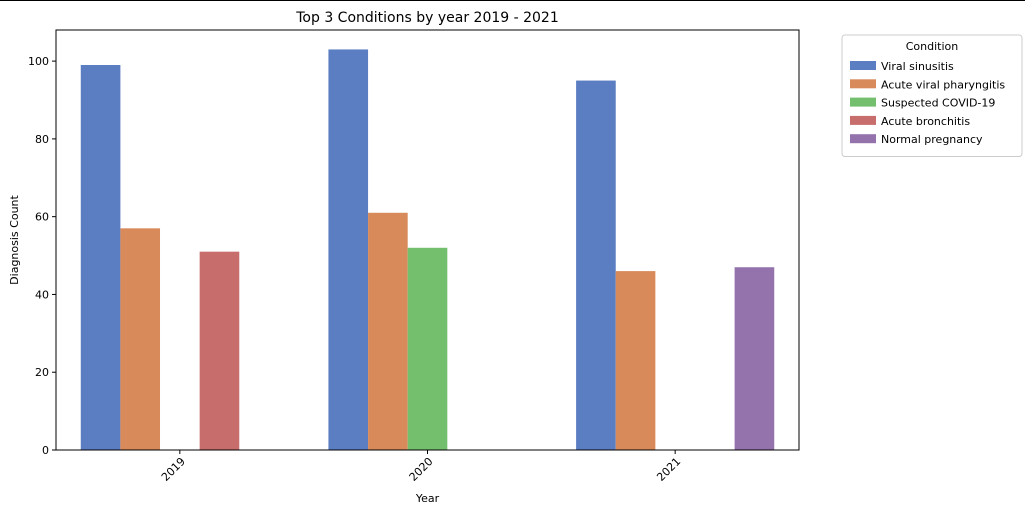 The image size is (1025, 508). Describe the element at coordinates (45, 450) in the screenshot. I see `y-tick-label: 0` at that location.